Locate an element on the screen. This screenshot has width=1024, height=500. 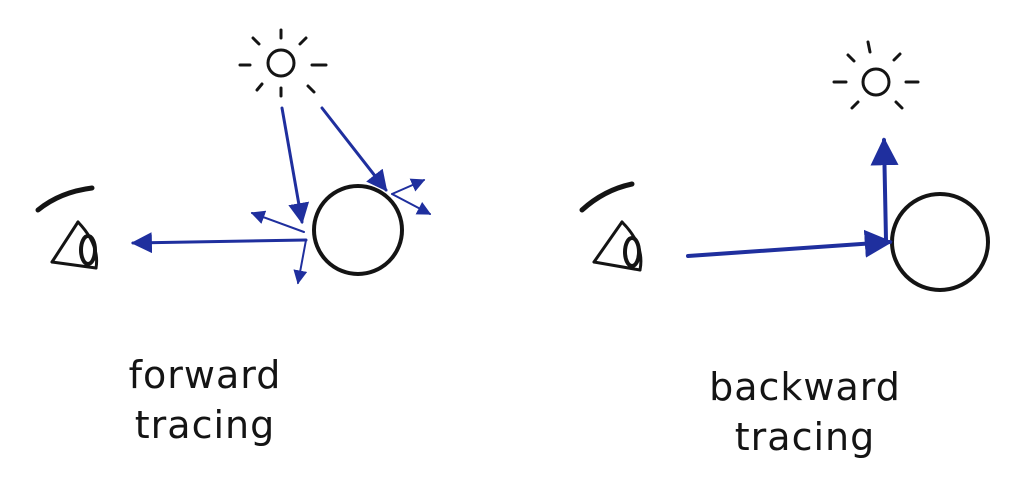
forward-eyebrow is located at coordinates (65, 199).